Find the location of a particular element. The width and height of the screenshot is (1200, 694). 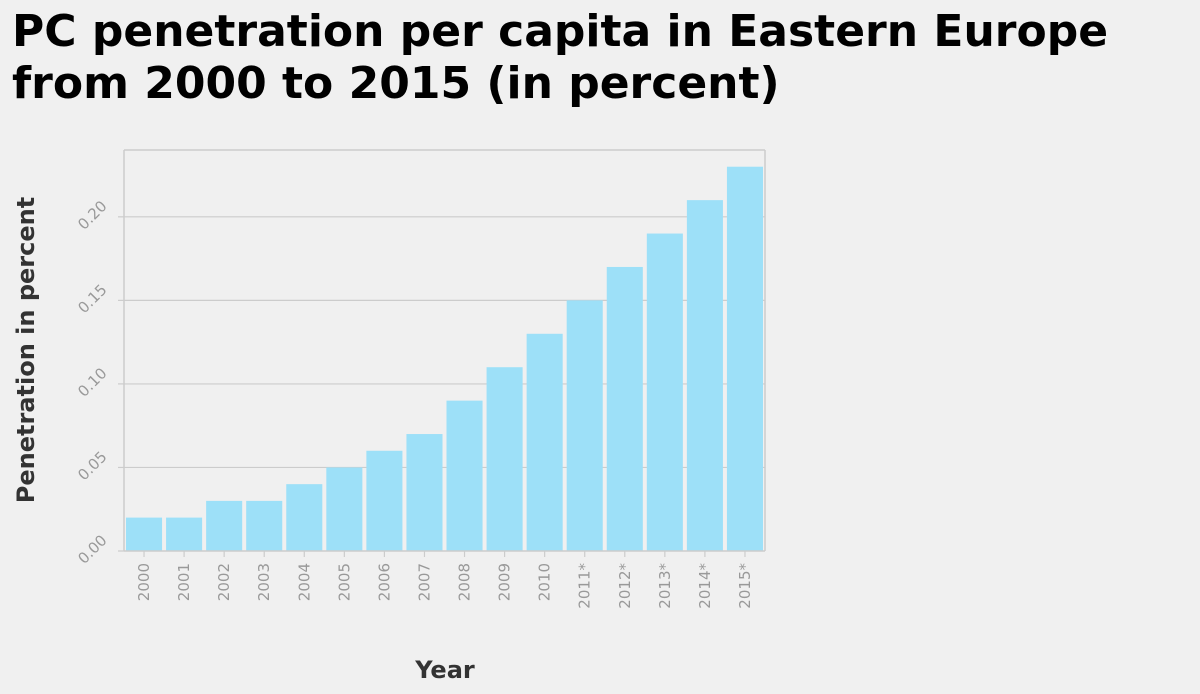

bar-2014-projected is located at coordinates (704, 375).